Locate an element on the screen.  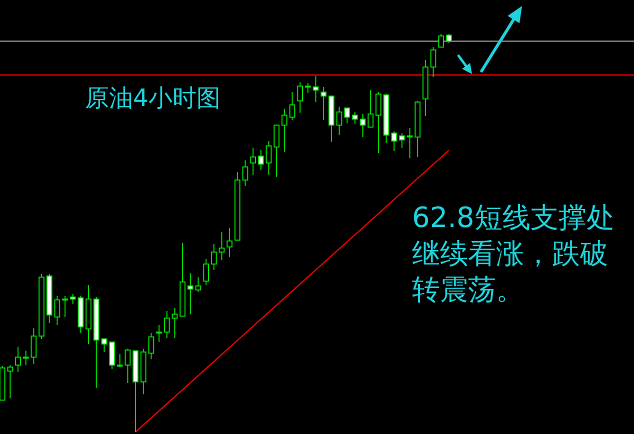
title: 原油4小时图 is located at coordinates (152, 98).